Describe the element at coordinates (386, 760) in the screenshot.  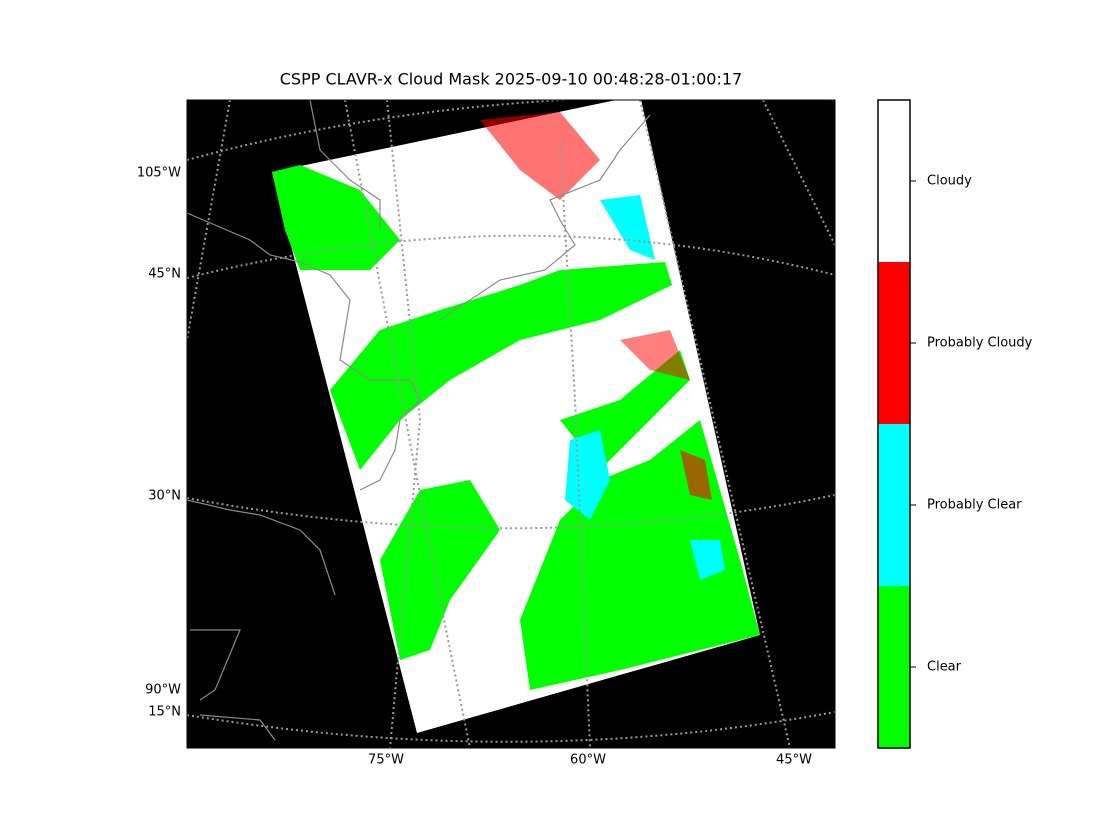
I see `lon-label: 75°W` at that location.